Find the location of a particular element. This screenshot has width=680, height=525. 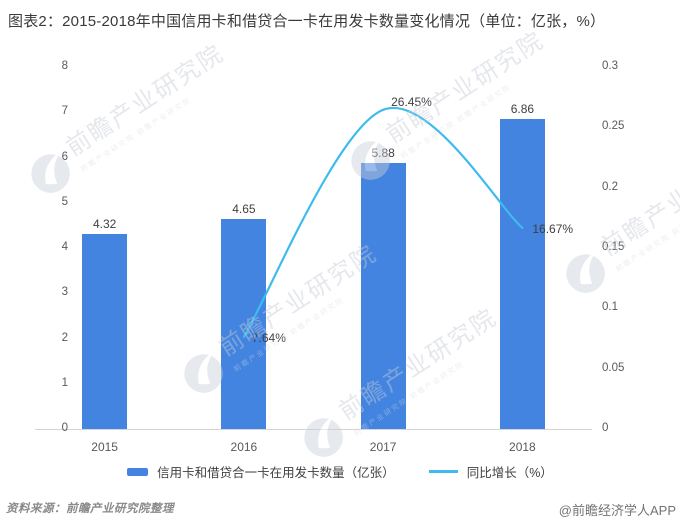

line-point-label: 7.64% is located at coordinates (268, 337).